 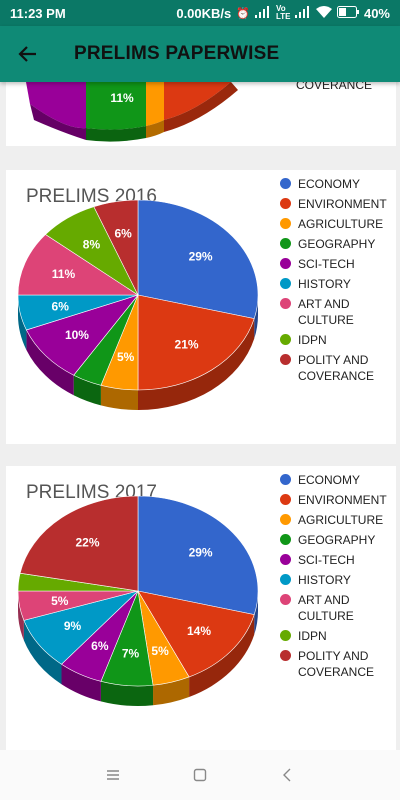 I want to click on slice-label-polity-and-coverance: 6%, so click(x=123, y=233).